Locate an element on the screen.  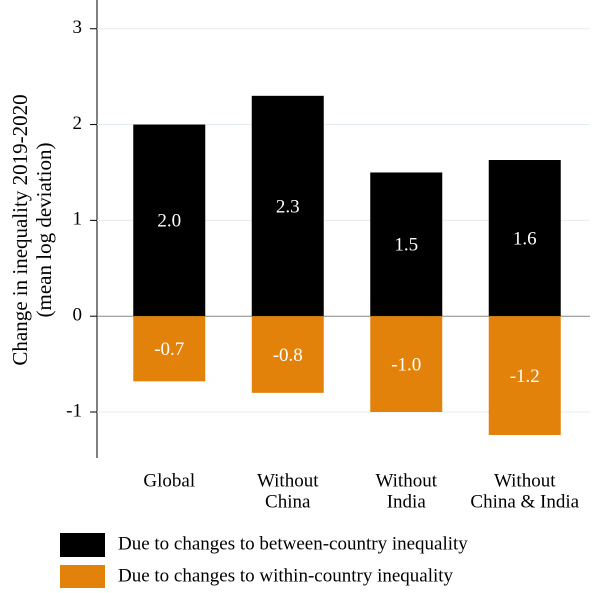
value-label: -0.8 is located at coordinates (288, 355).